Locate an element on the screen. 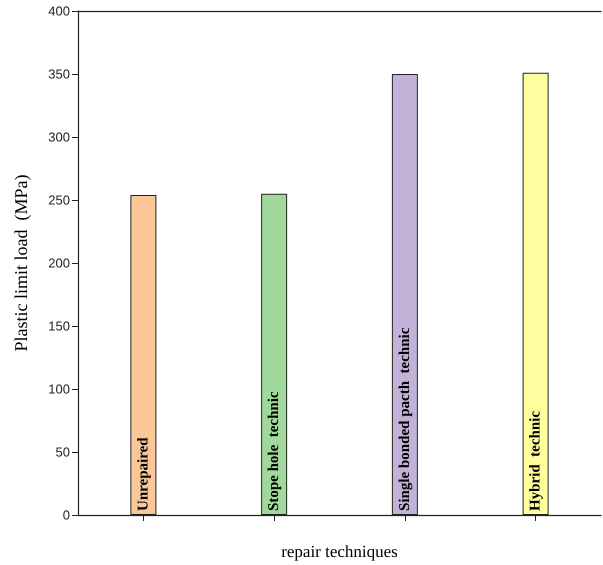  y-tick-label: 350 is located at coordinates (59, 74).